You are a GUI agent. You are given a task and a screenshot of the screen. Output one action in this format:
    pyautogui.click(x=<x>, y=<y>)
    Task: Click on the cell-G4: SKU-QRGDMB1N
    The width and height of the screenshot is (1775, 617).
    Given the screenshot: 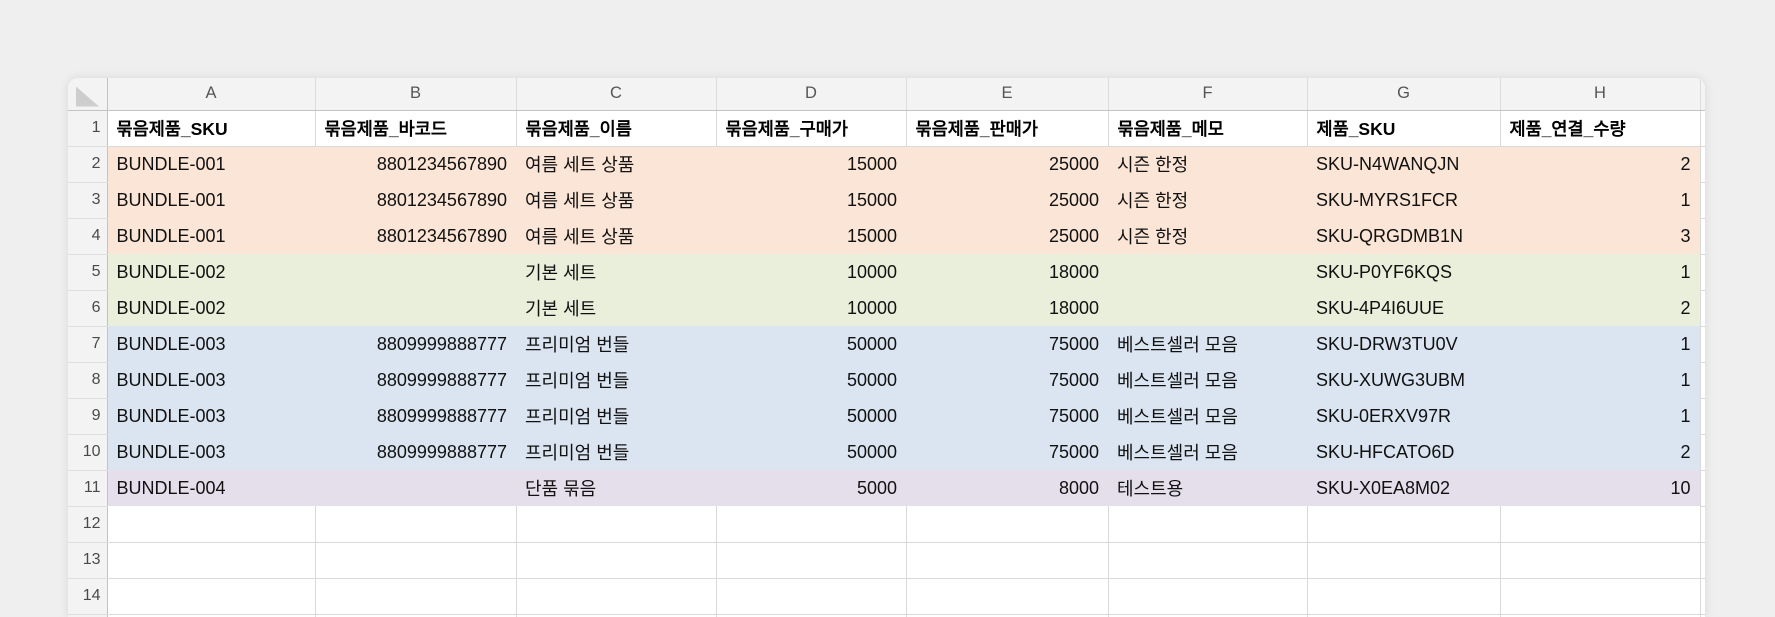 What is the action you would take?
    pyautogui.click(x=1403, y=236)
    